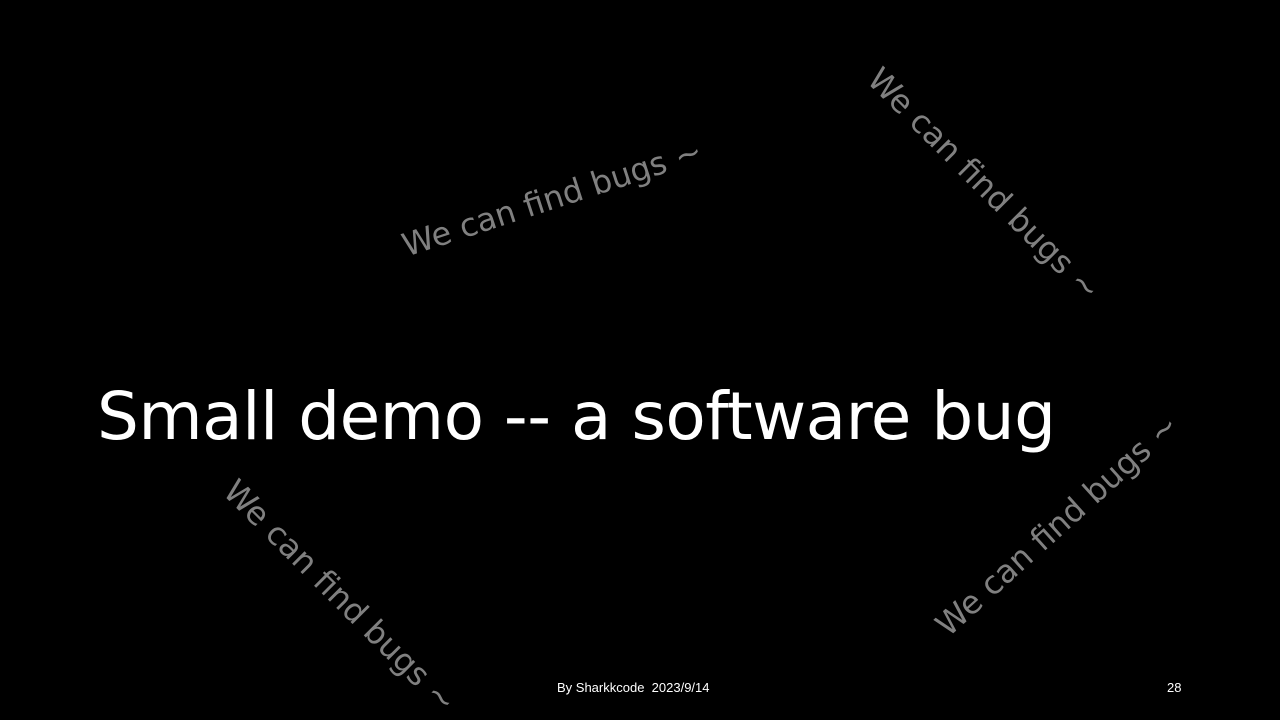 Image resolution: width=1280 pixels, height=720 pixels. Describe the element at coordinates (576, 416) in the screenshot. I see `slide-title: Small demo -- a software bug` at that location.